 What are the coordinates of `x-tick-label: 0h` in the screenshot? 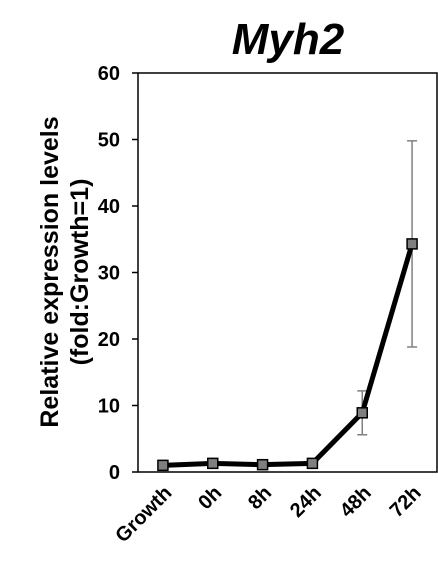 It's located at (210, 498).